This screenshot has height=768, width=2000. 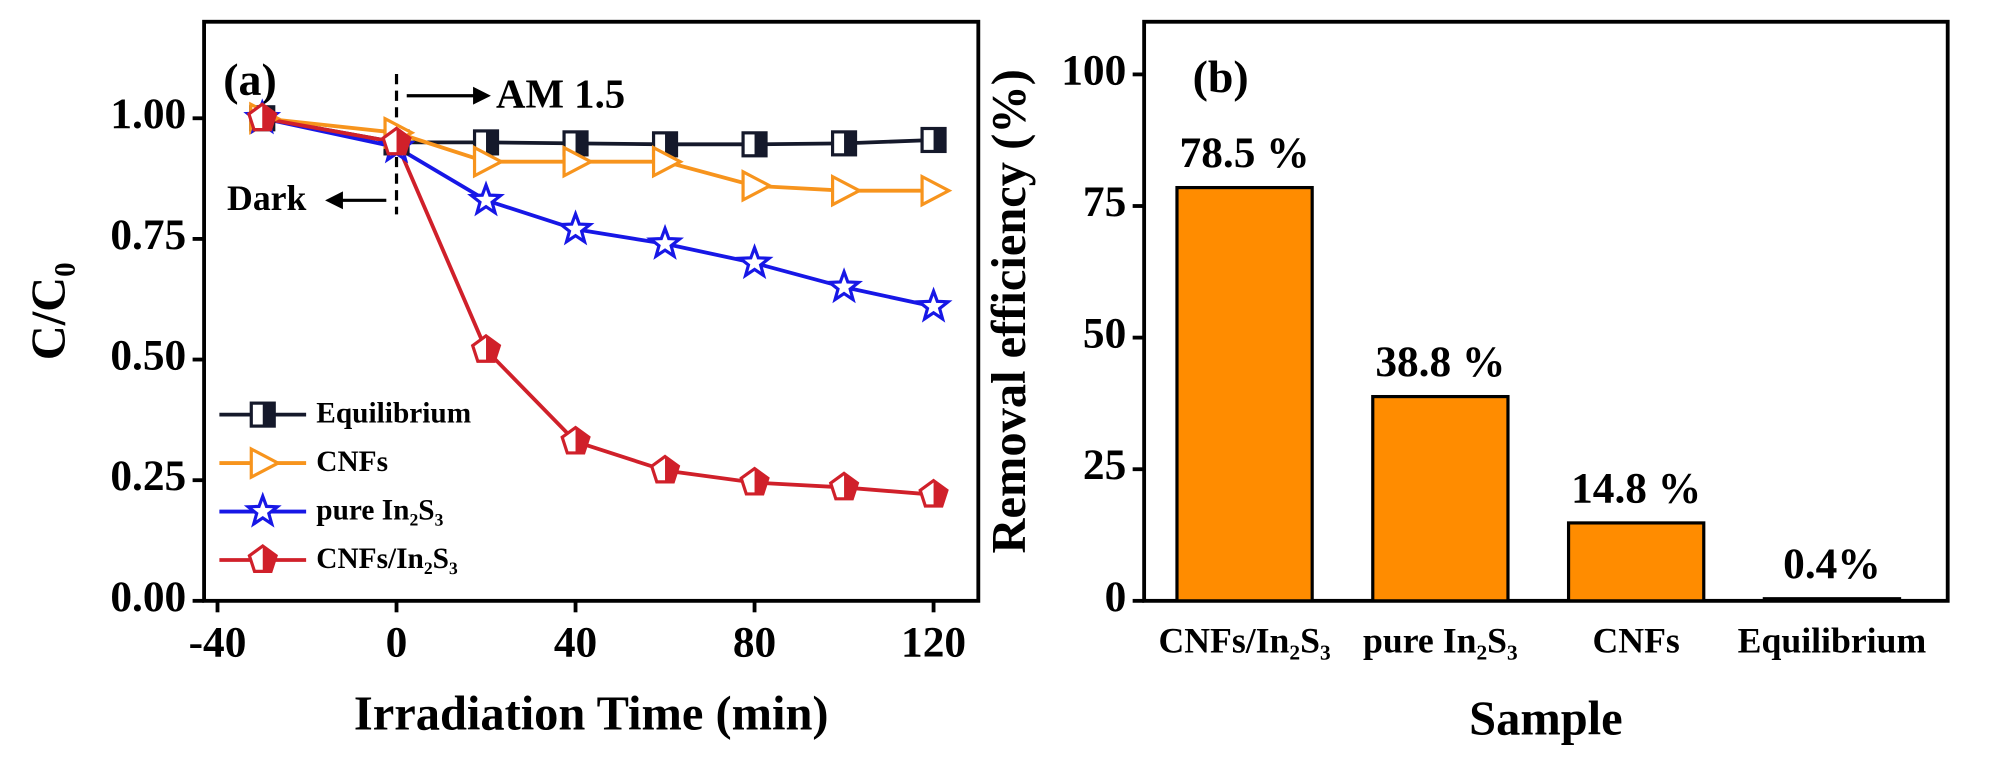 I want to click on y-tick-label: 0.00, so click(x=148, y=597).